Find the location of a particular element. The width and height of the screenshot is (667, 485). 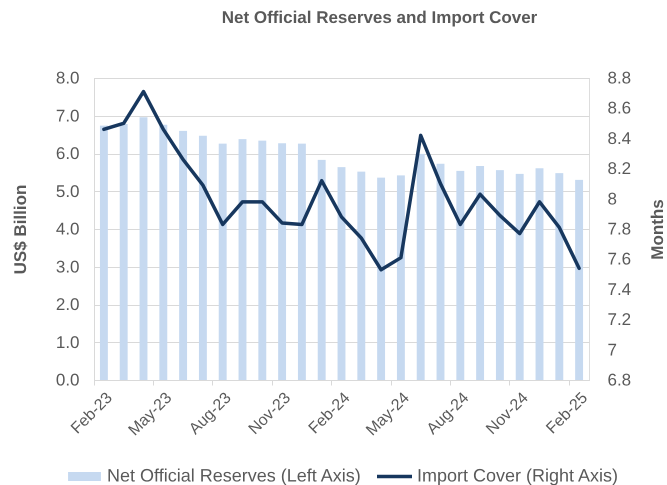

y-tick-label: 6.0 is located at coordinates (68, 153).